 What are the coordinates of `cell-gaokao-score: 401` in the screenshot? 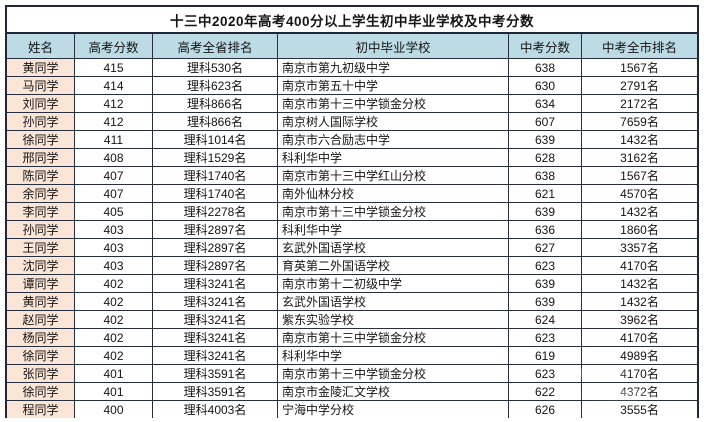 It's located at (114, 373).